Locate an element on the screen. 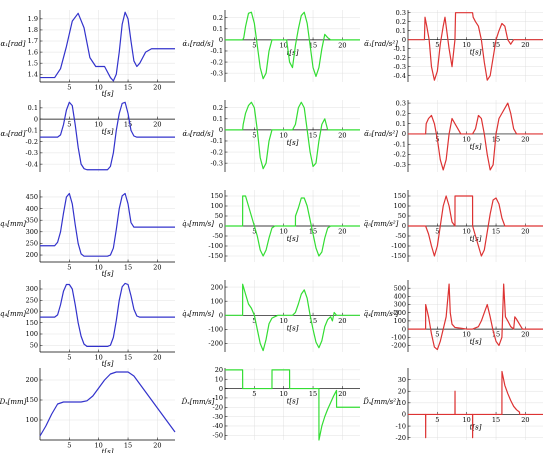 Image resolution: width=550 pixels, height=453 pixels. y-tick-label: 300 is located at coordinates (400, 305).